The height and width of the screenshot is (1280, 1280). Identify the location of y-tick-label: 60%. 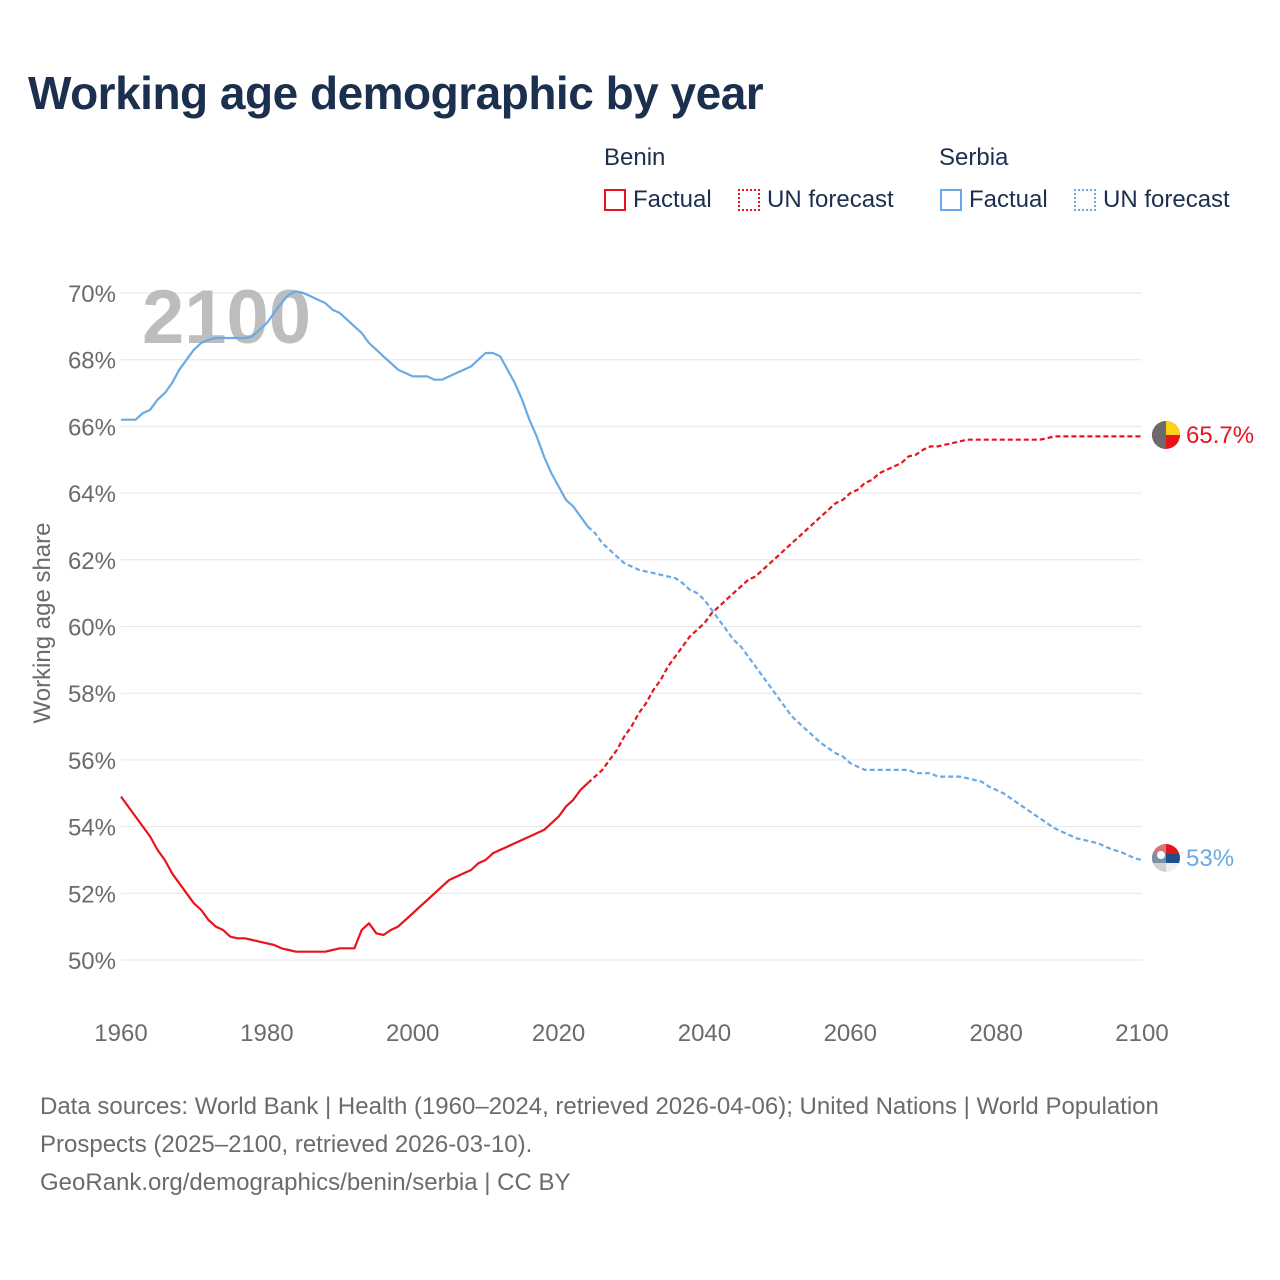
(92, 628).